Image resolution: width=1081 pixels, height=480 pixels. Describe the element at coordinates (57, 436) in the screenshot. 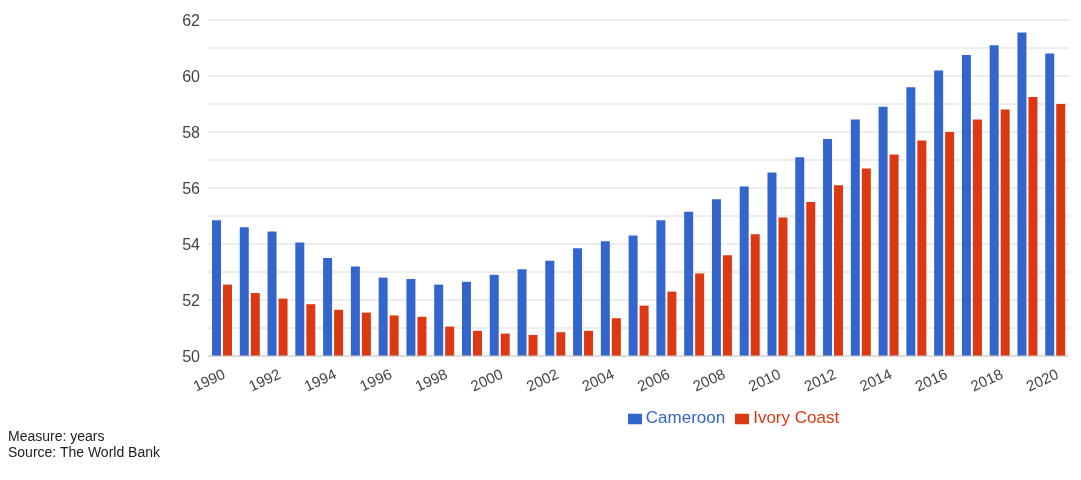

I see `text: Measure: years` at that location.